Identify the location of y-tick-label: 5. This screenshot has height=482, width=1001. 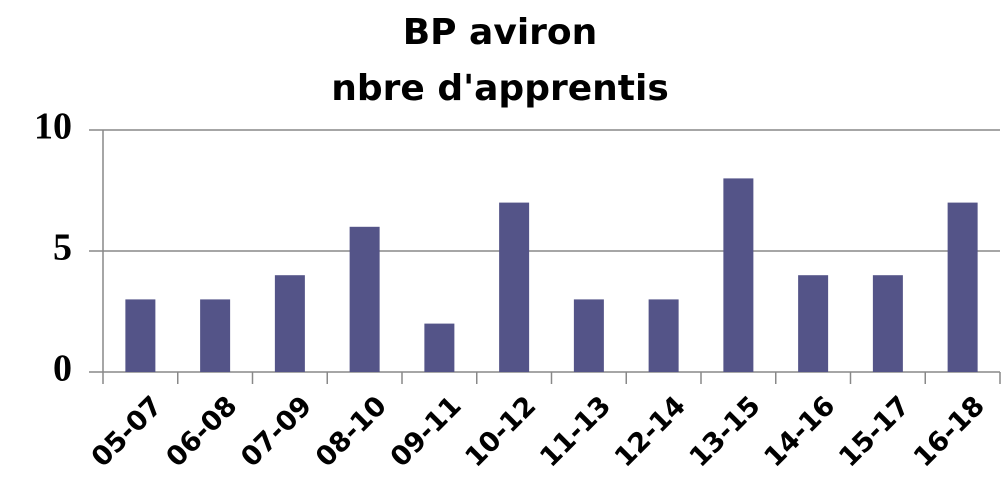
(62, 248).